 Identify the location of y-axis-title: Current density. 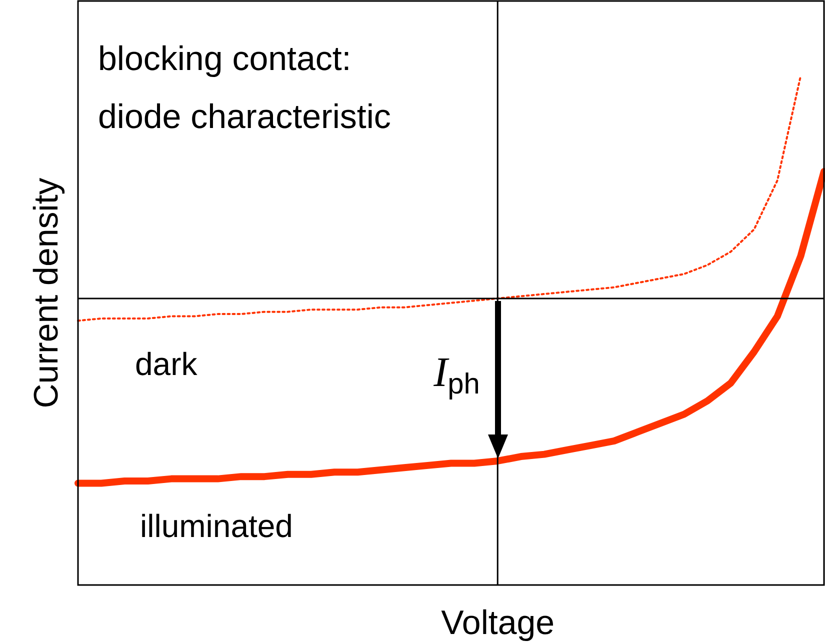
(45, 293).